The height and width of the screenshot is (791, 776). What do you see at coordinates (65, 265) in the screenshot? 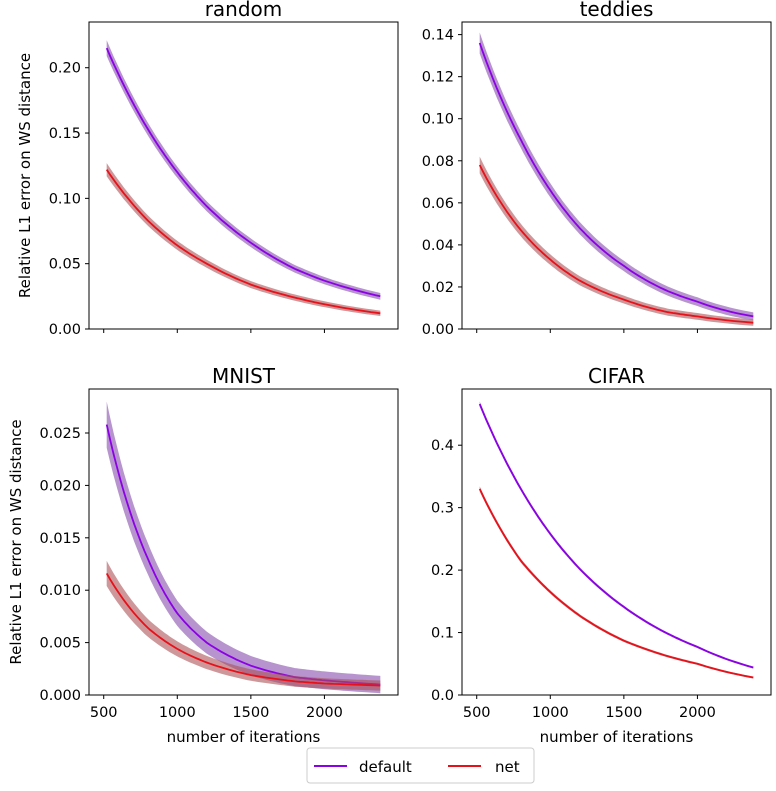
I see `y-tick-label: 0.05` at bounding box center [65, 265].